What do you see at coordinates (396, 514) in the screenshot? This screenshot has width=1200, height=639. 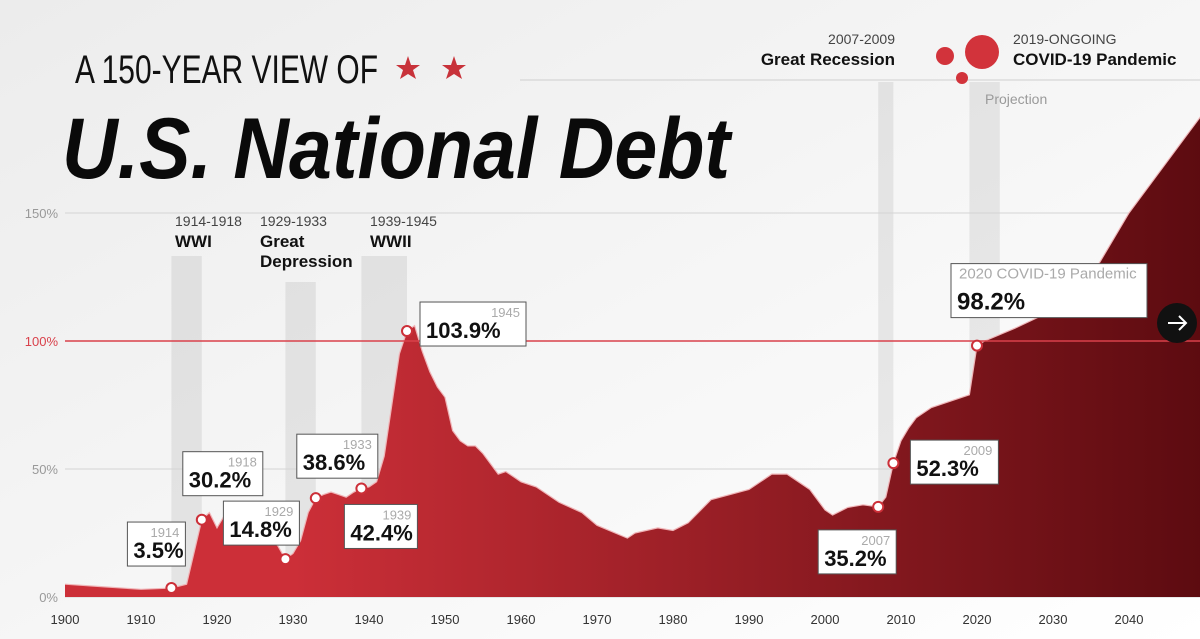 I see `callout-year: 1939` at bounding box center [396, 514].